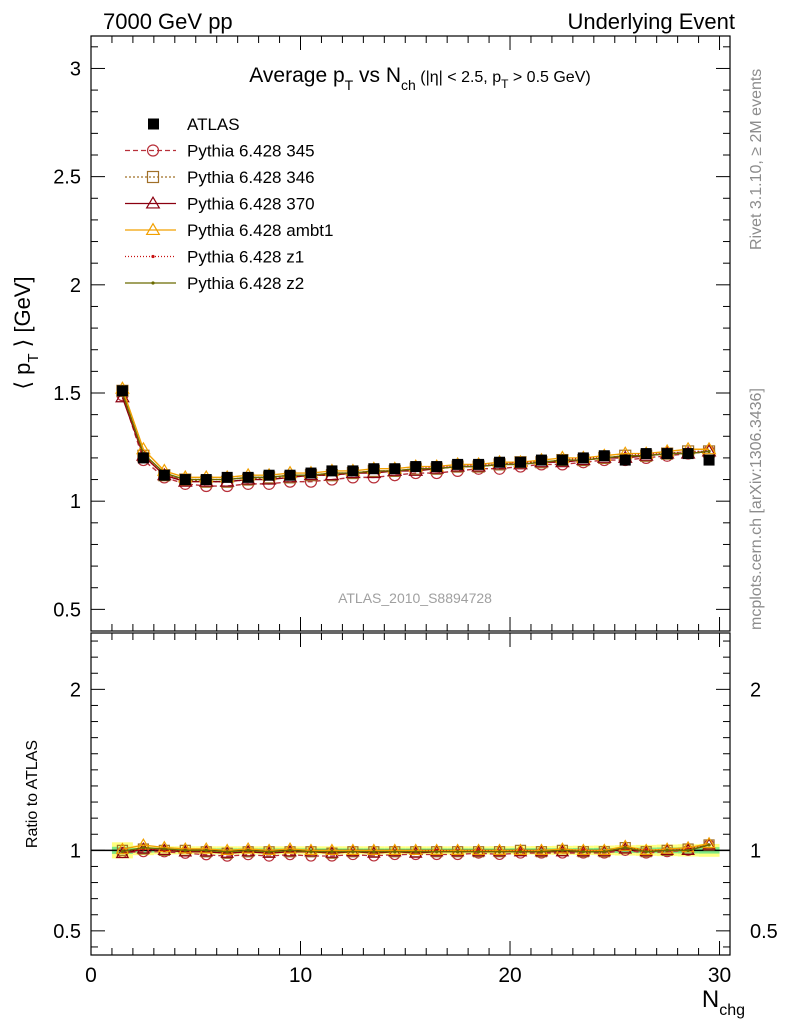 This screenshot has height=1024, width=786. What do you see at coordinates (153, 124) in the screenshot?
I see `legend-swatch` at bounding box center [153, 124].